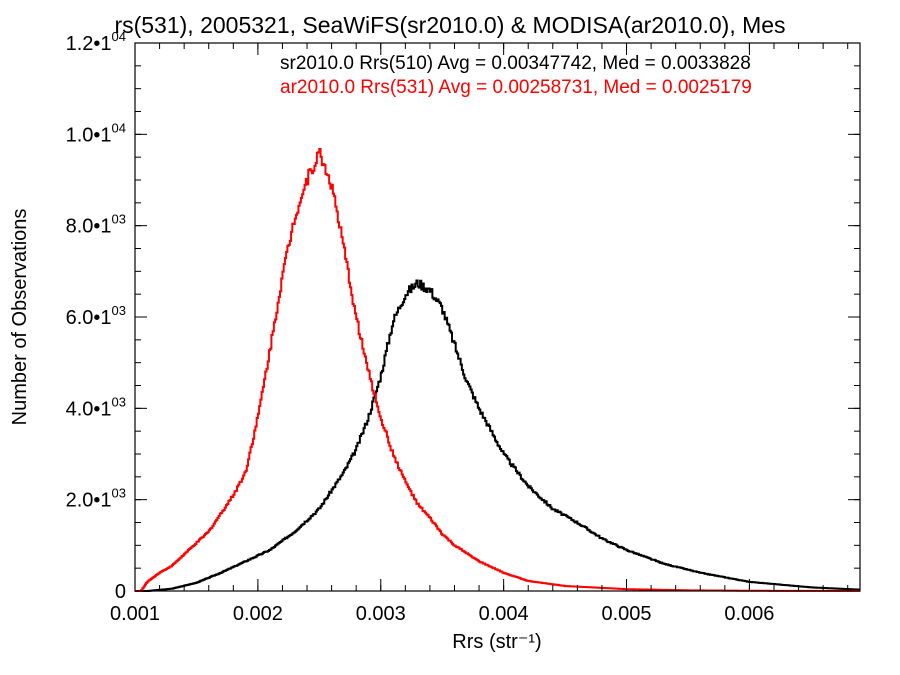  Describe the element at coordinates (96, 407) in the screenshot. I see `y-tick-label: 4.0•103` at that location.